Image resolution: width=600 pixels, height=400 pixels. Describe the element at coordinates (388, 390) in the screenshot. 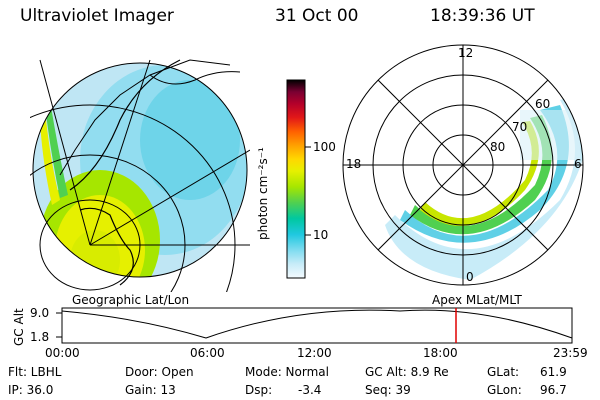

I see `info-seq: Seq: 39` at that location.